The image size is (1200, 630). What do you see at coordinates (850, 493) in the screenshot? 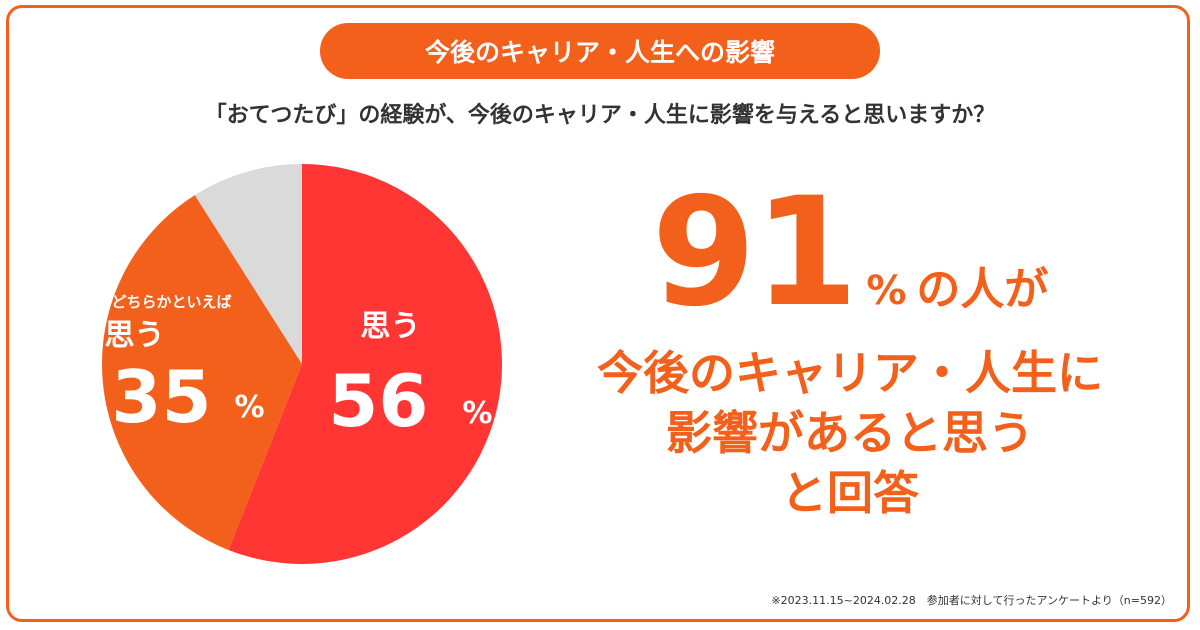
I see `headline-line-3: と回答` at bounding box center [850, 493].